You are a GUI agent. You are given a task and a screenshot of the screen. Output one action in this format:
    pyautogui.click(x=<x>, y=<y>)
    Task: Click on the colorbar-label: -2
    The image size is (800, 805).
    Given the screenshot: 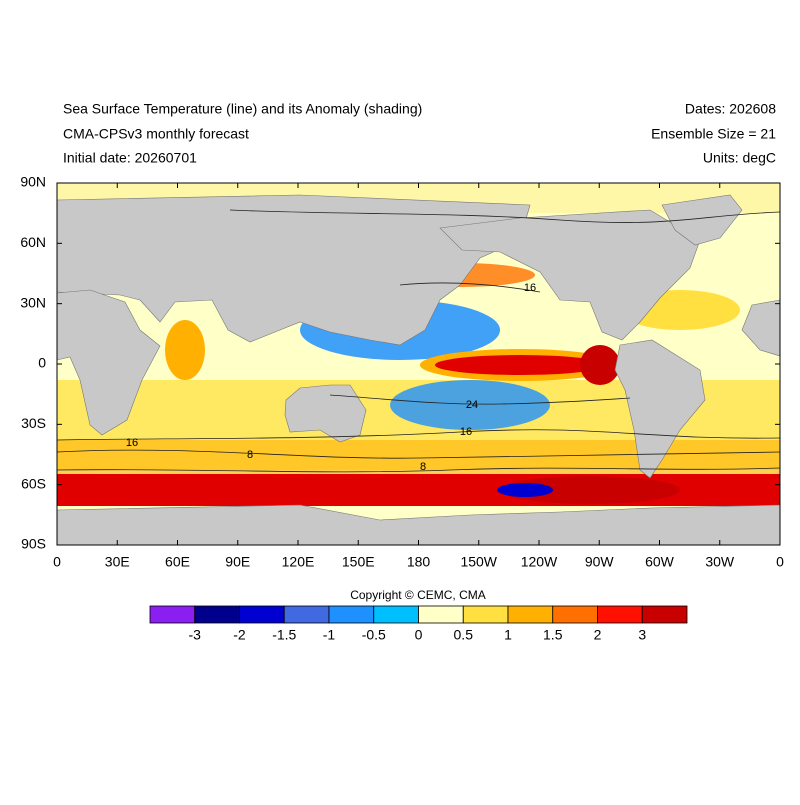 What is the action you would take?
    pyautogui.click(x=239, y=635)
    